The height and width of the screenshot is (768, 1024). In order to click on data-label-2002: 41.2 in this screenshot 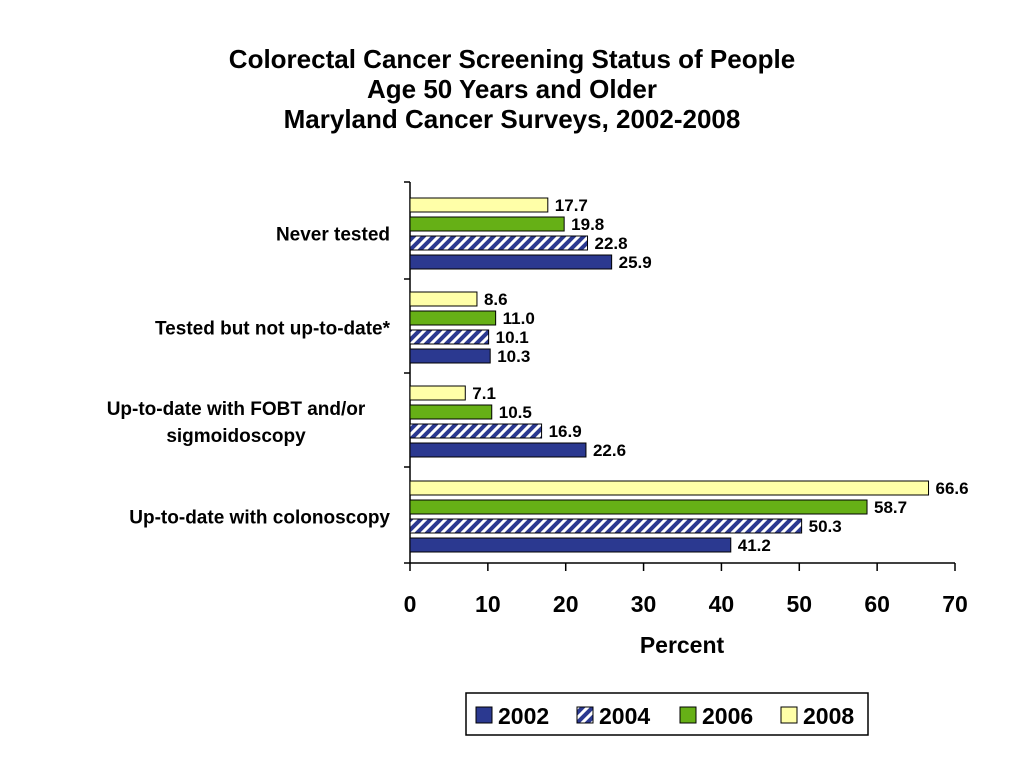, I will do `click(754, 545)`.